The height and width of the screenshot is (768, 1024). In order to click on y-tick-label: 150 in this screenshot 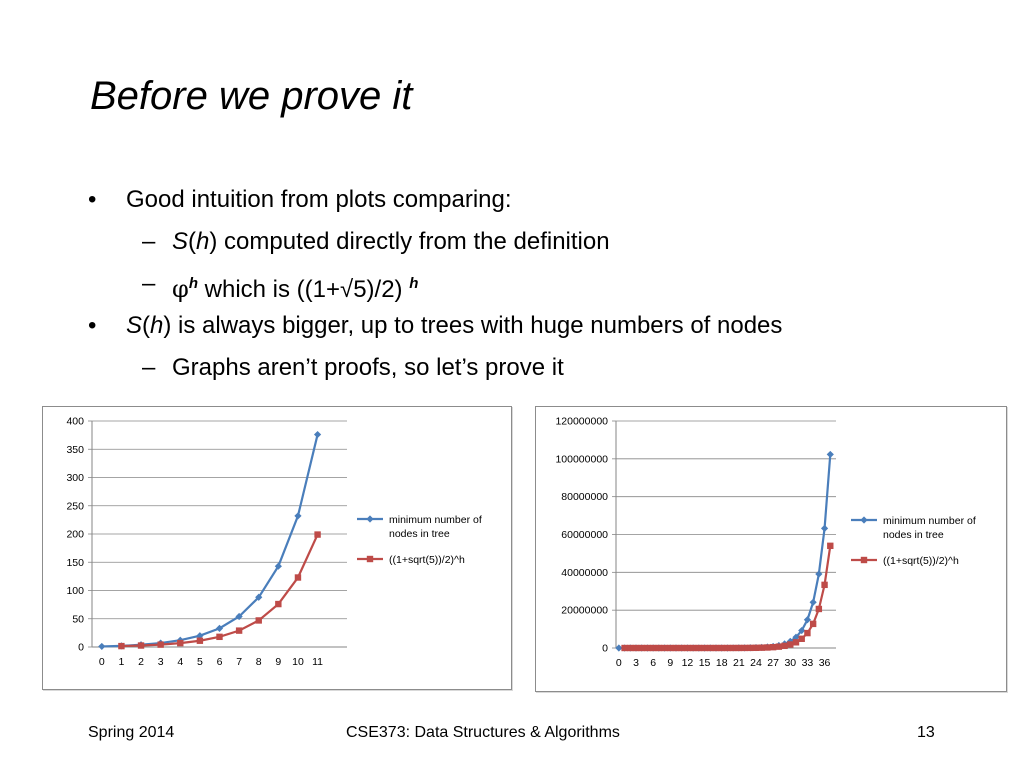, I will do `click(75, 563)`.